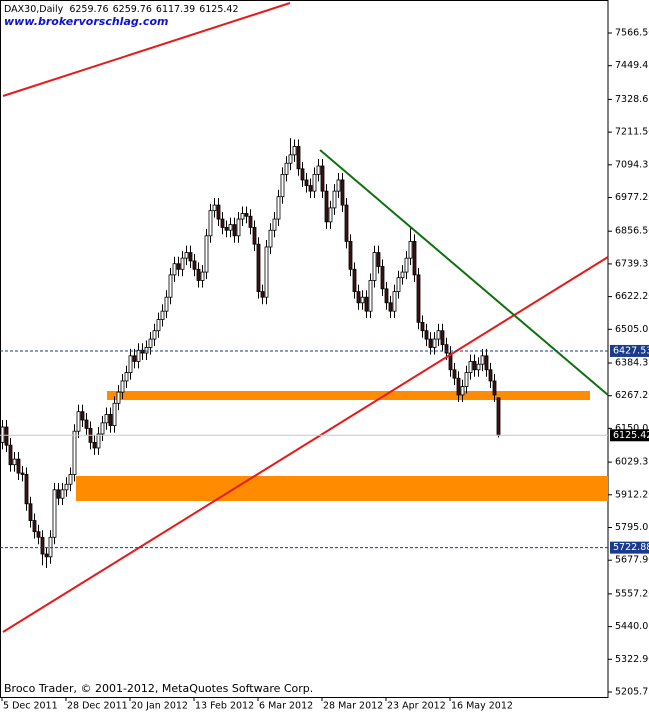 The width and height of the screenshot is (649, 714). I want to click on level-label-box, so click(629, 350).